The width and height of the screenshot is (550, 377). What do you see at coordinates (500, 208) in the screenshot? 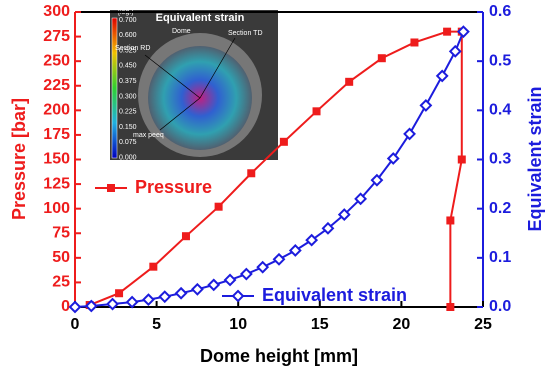
I see `y2-tick-label: 0.2` at bounding box center [500, 208].